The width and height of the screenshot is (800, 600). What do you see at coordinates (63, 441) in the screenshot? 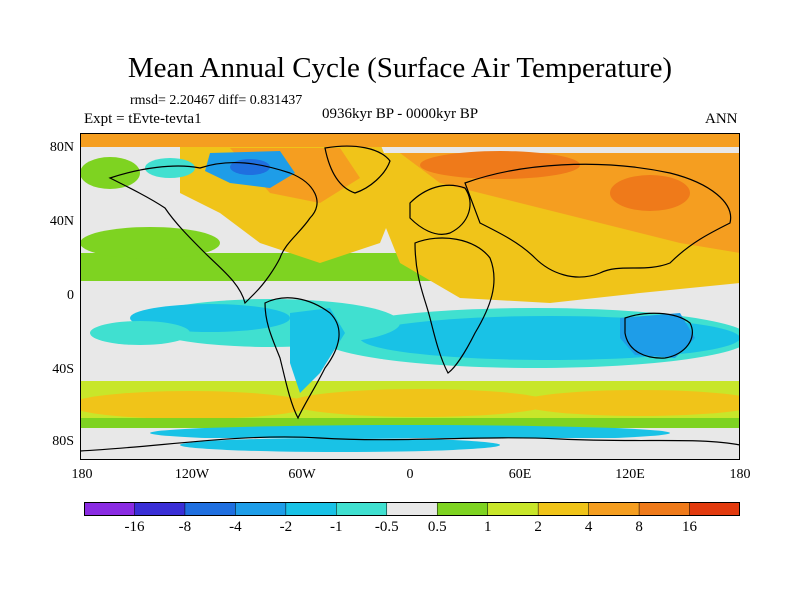
I see `lat-label-80s: 80S` at bounding box center [63, 441].